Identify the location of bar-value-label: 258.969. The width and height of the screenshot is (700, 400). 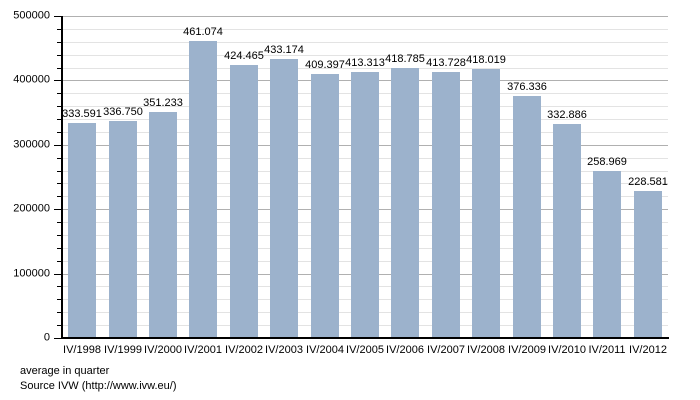
(607, 162).